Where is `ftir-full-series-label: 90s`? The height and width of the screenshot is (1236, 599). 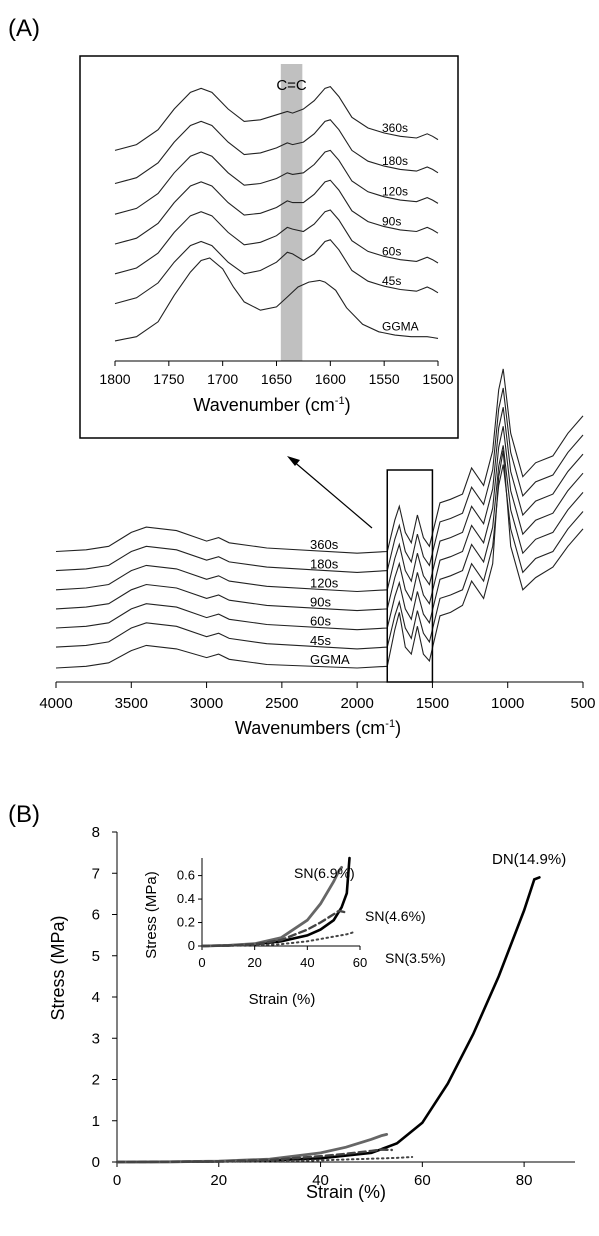 ftir-full-series-label: 90s is located at coordinates (320, 602).